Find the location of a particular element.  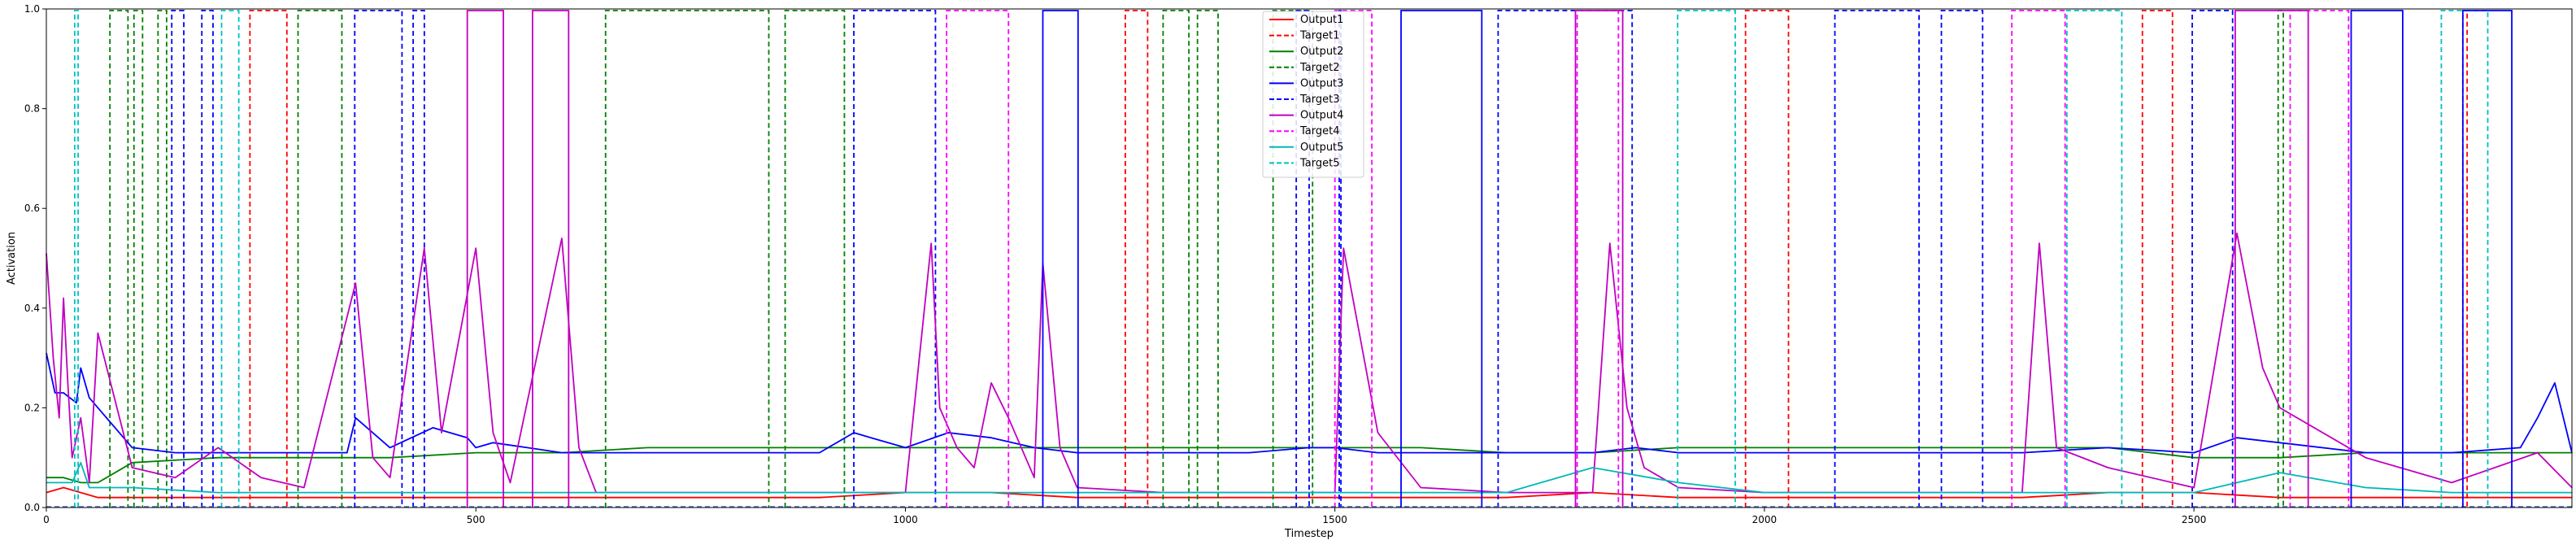

legend-entry-label: Output4 is located at coordinates (1321, 116).